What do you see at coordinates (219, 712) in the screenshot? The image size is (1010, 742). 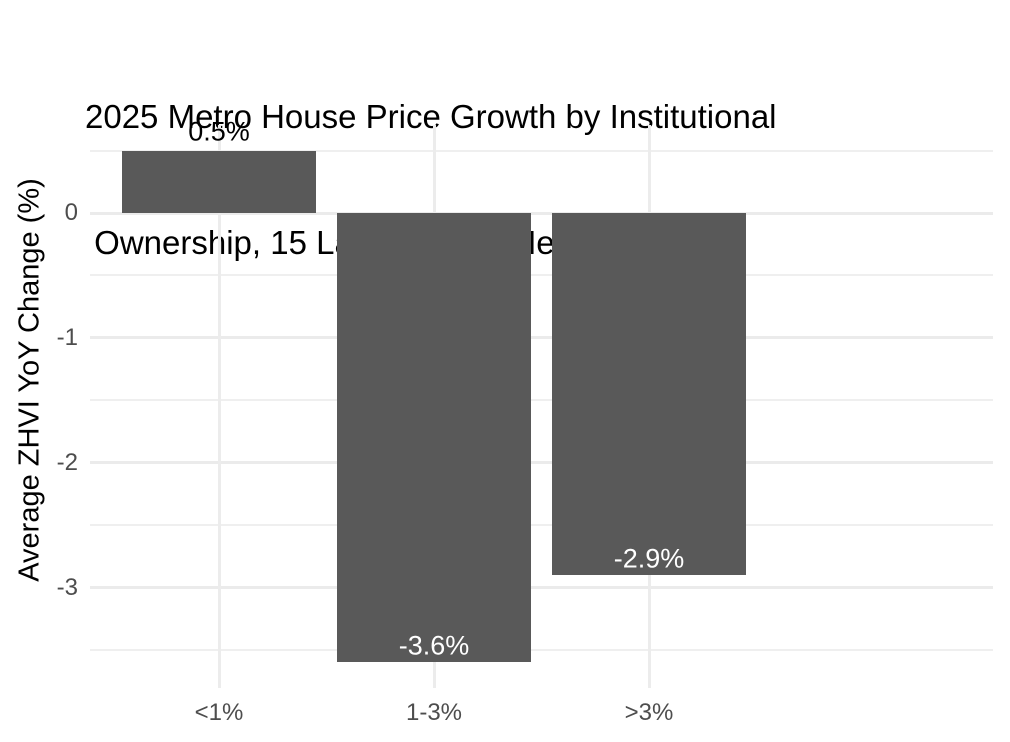 I see `x-tick-label: <1%` at bounding box center [219, 712].